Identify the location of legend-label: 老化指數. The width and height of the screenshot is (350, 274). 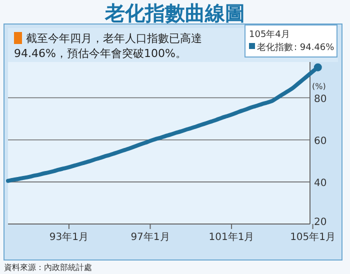
(275, 47).